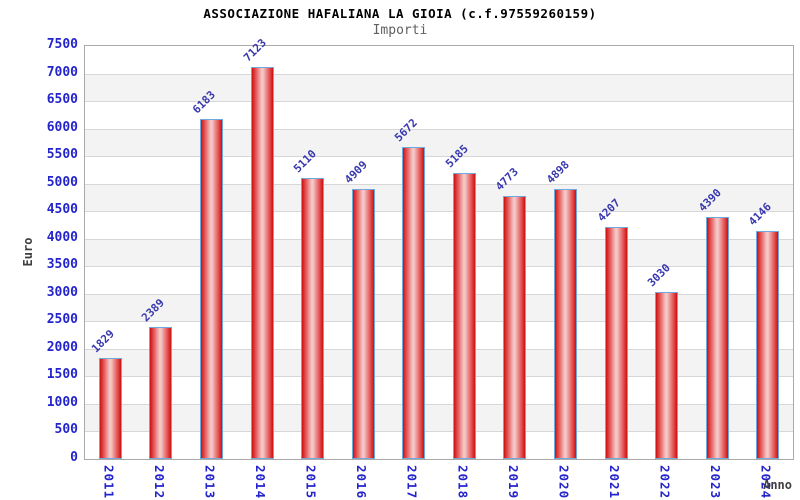 The width and height of the screenshot is (800, 500). I want to click on y-tick-label: 7500, so click(62, 44).